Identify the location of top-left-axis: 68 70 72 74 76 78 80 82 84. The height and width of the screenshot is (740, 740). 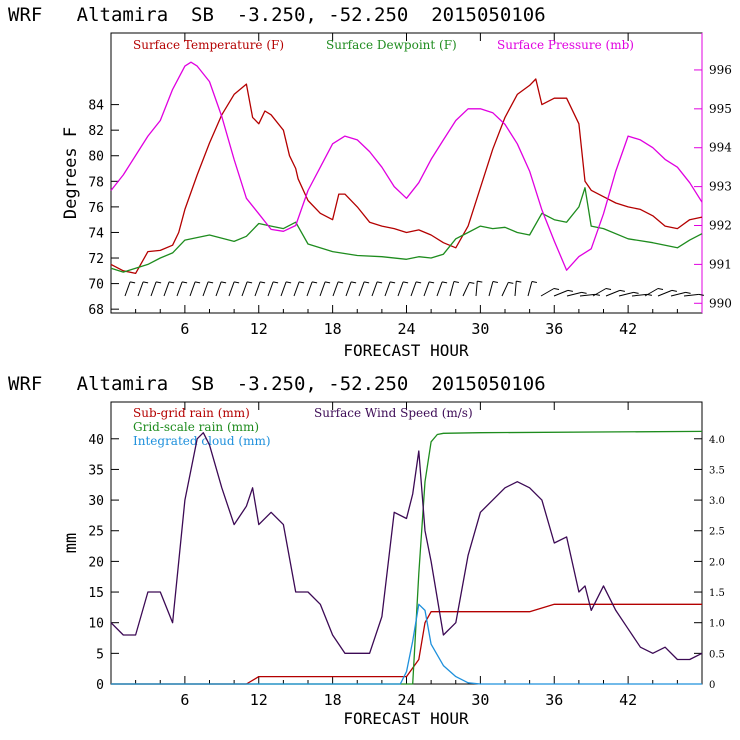
(103, 208).